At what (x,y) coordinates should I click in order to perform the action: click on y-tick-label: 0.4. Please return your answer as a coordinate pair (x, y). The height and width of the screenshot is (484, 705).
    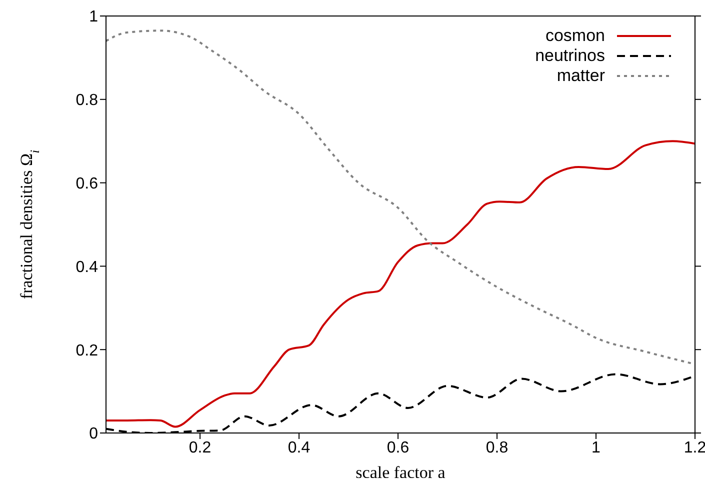
    Looking at the image, I should click on (87, 267).